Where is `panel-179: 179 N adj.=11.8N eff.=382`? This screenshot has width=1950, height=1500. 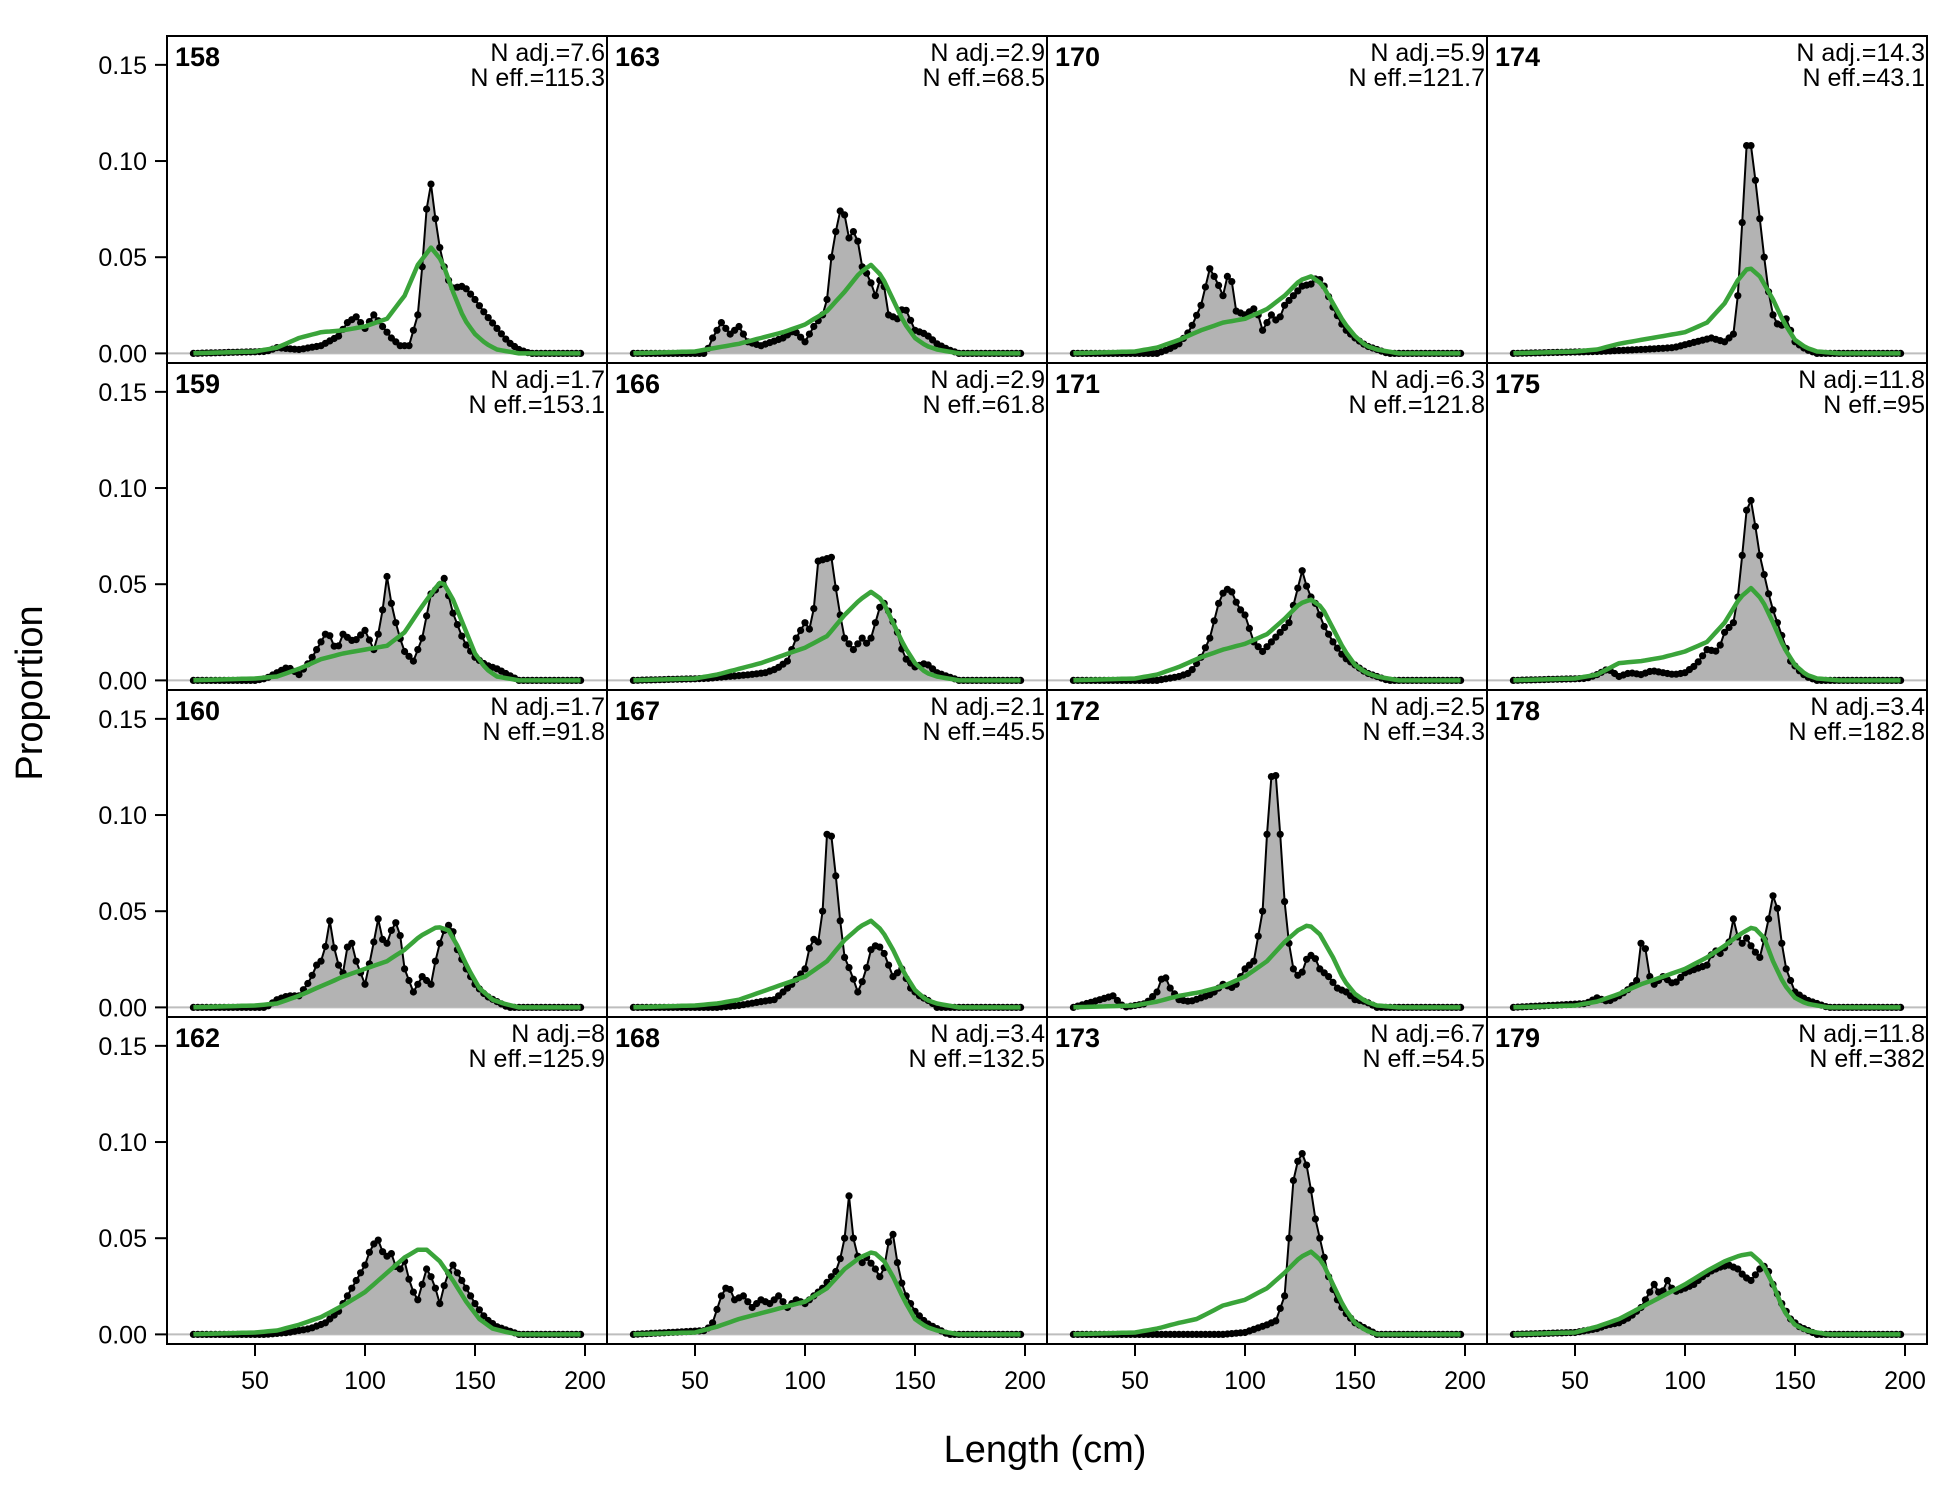
panel-179: 179 N adj.=11.8N eff.=382 is located at coordinates (1707, 1180).